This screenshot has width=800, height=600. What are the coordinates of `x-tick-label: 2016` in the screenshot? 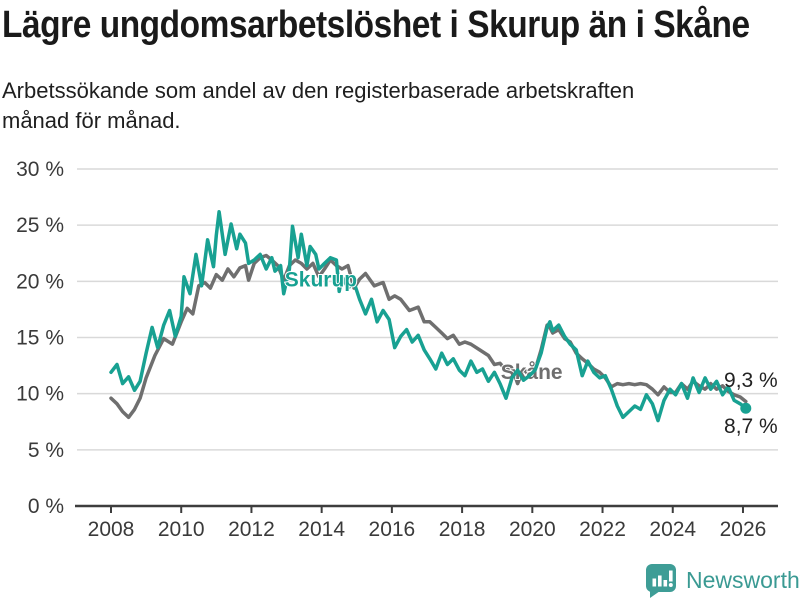 It's located at (392, 529).